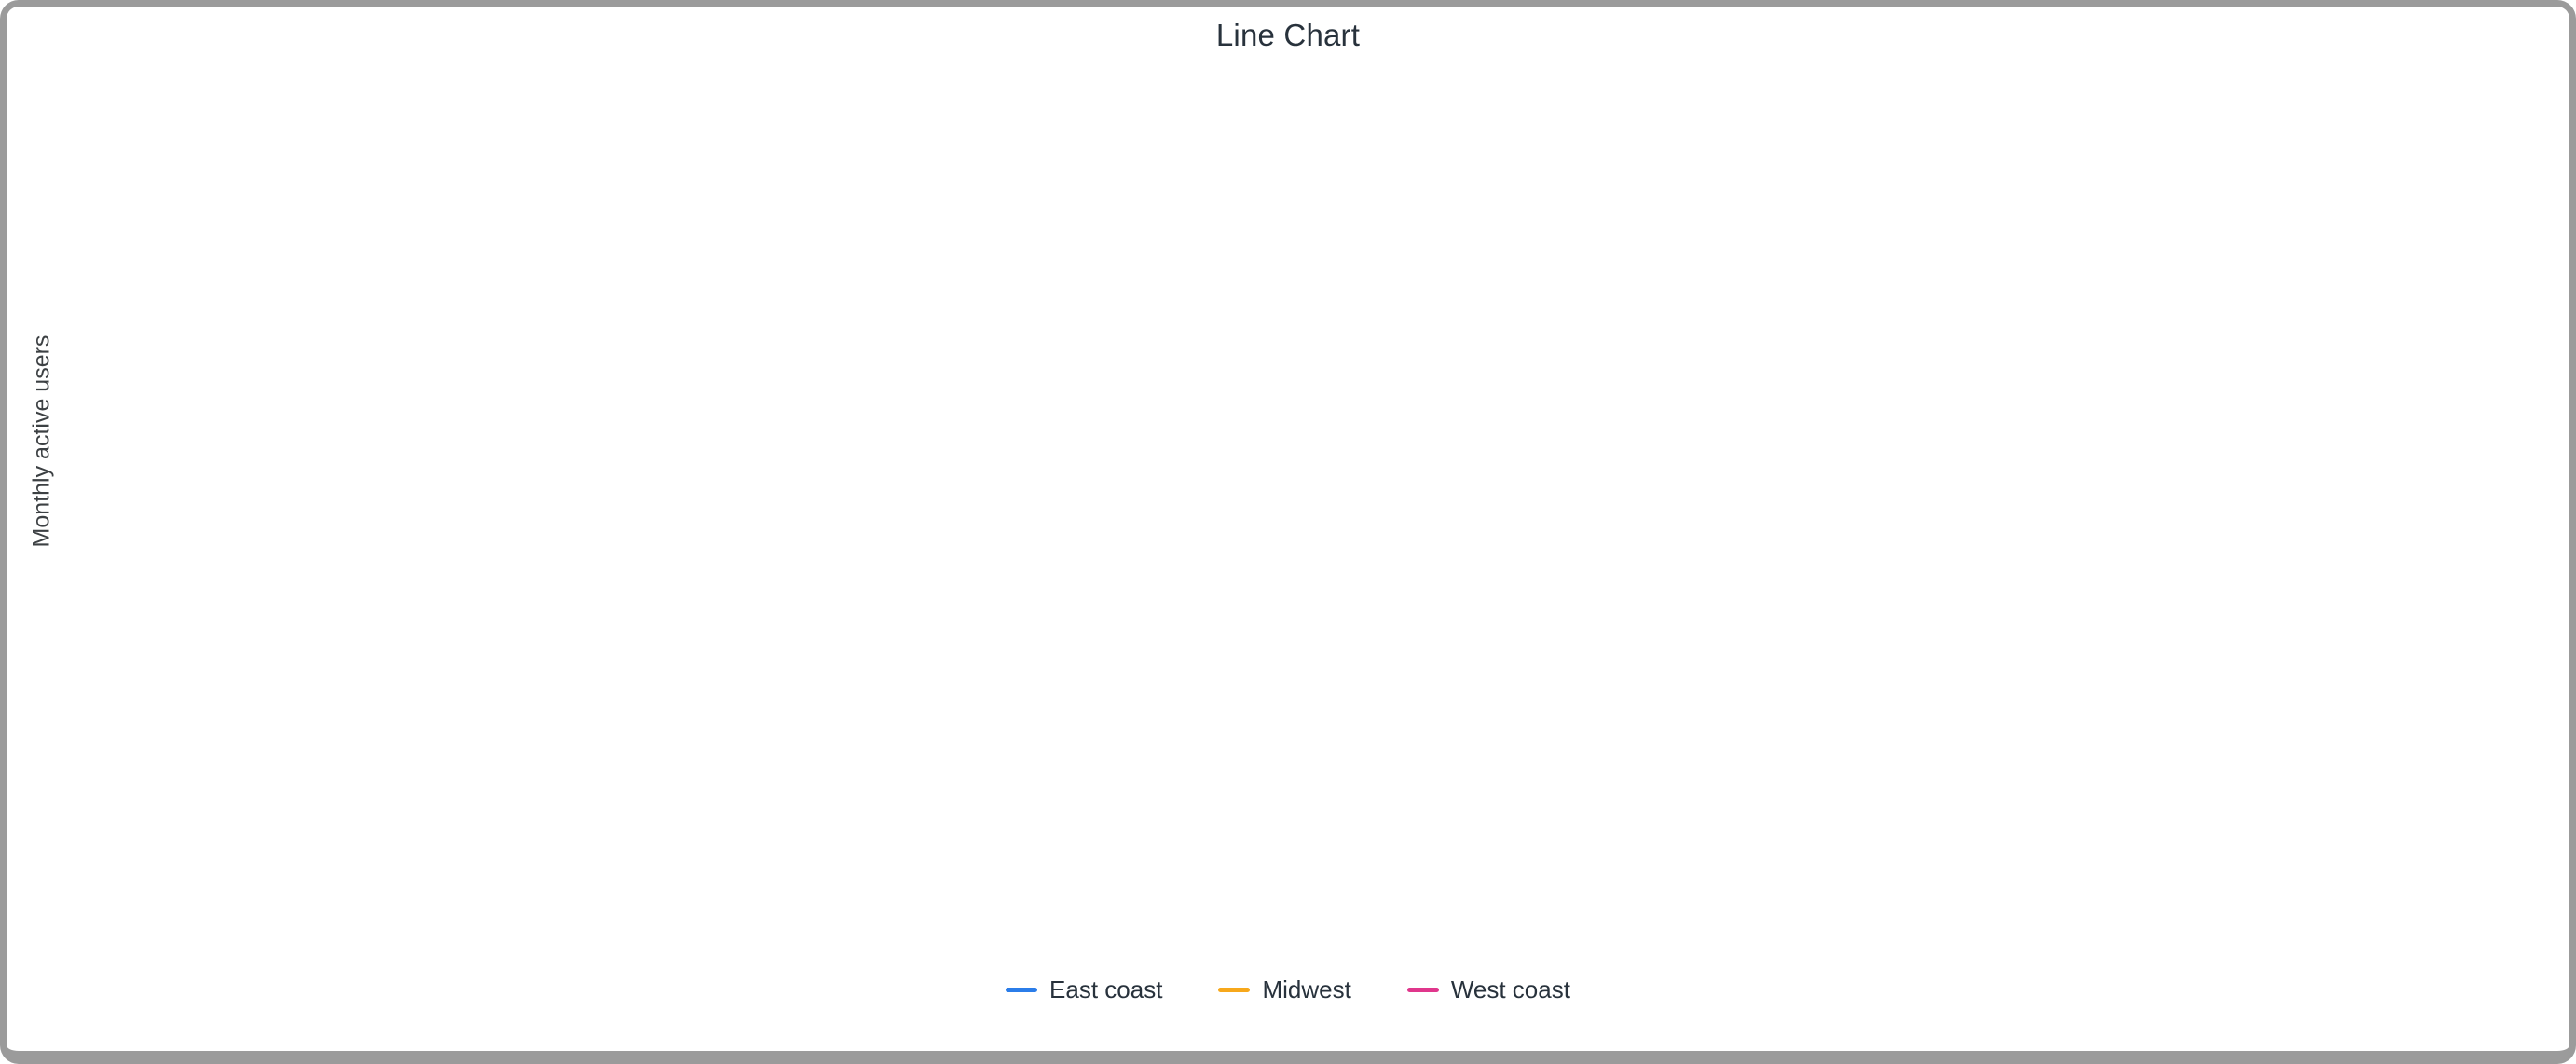  Describe the element at coordinates (1510, 989) in the screenshot. I see `legend-label: West coast` at that location.